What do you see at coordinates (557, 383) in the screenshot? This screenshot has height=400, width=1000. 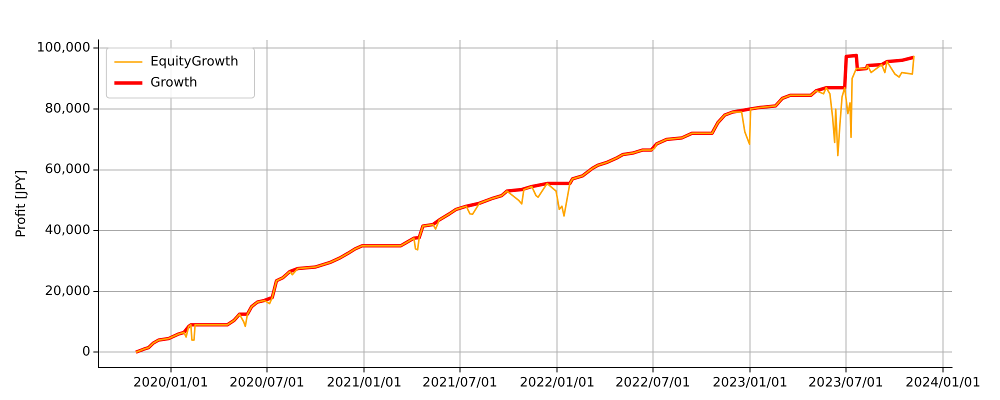 I see `x-tick-label: 2022/01/01` at bounding box center [557, 383].